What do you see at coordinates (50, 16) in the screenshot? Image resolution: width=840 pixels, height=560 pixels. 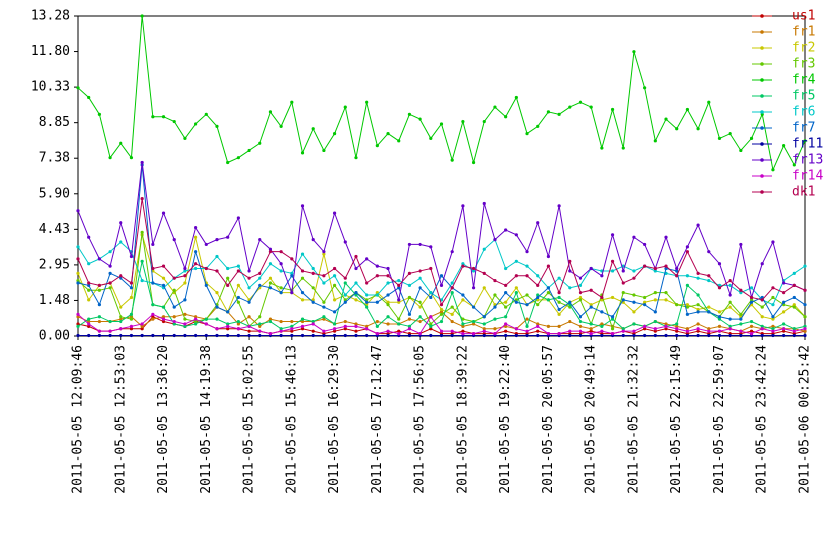 I see `y-tick-label: 13.28` at bounding box center [50, 16].